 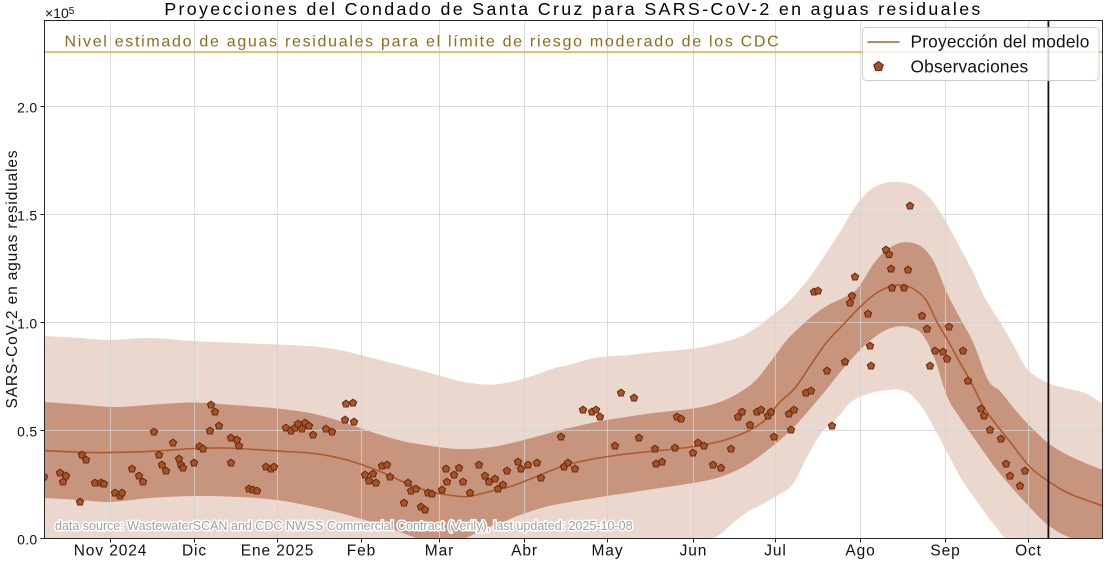 I want to click on svg-text: Oct, so click(x=1028, y=551).